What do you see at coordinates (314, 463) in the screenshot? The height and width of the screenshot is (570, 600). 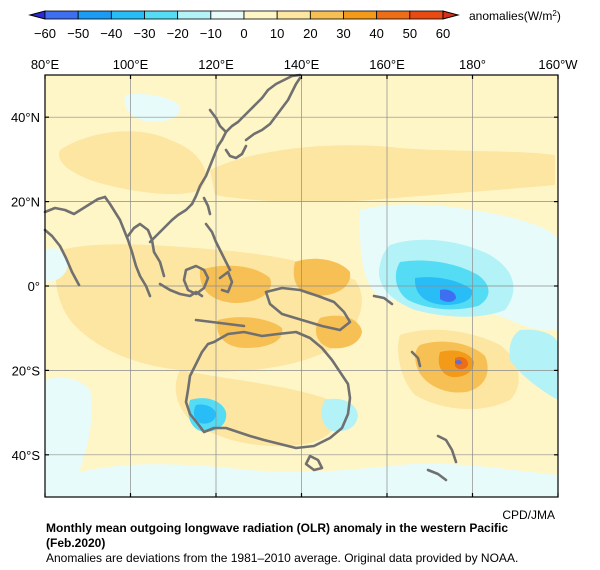 I see `coastline-tasmania` at bounding box center [314, 463].